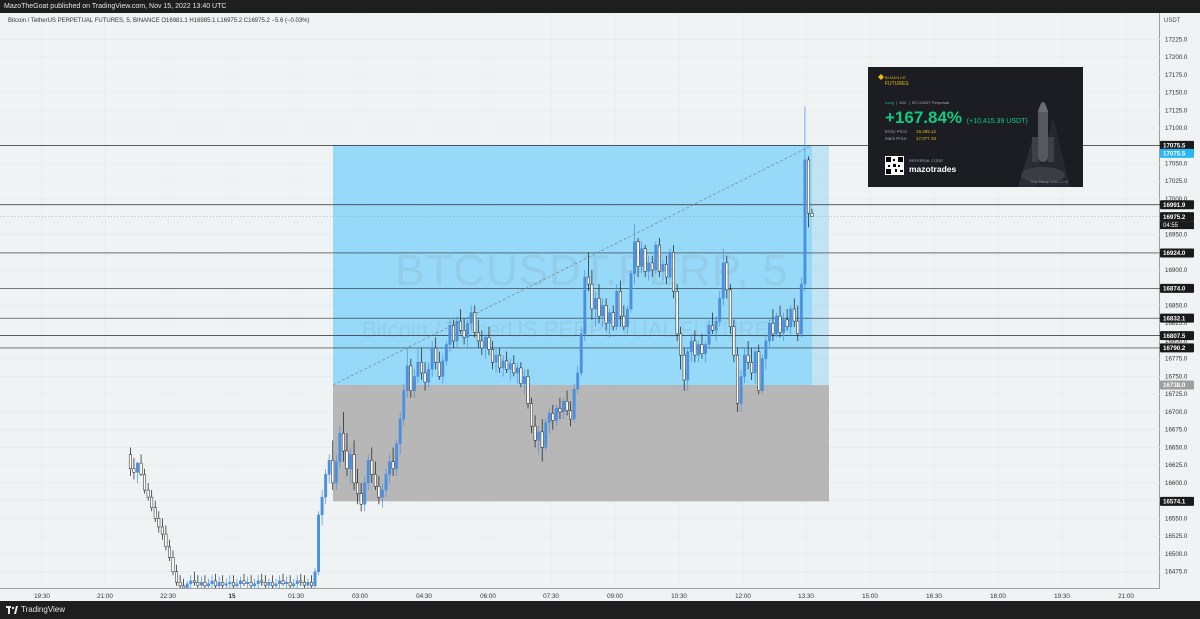  What do you see at coordinates (1176, 483) in the screenshot?
I see `price-tick-label: 16600.0` at bounding box center [1176, 483].